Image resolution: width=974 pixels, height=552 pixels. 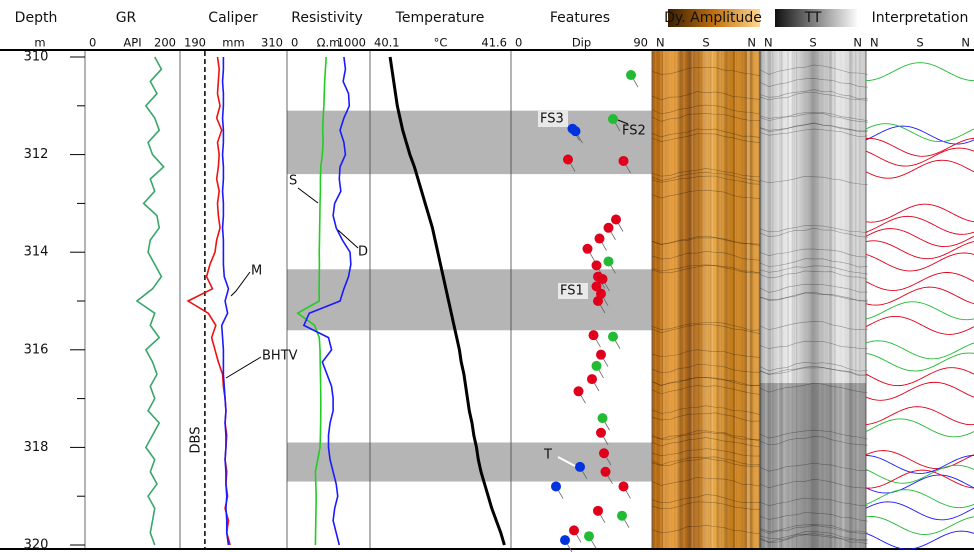 I want to click on annotation: T, so click(x=547, y=455).